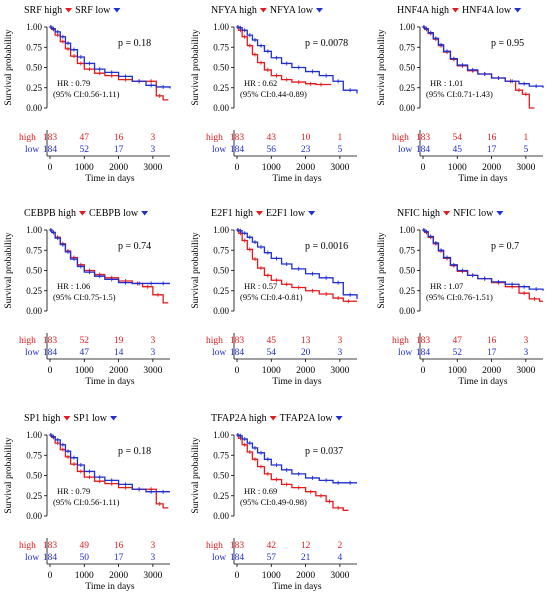 This screenshot has height=599, width=554. What do you see at coordinates (42, 418) in the screenshot?
I see `legend-high-label: SP1 high` at bounding box center [42, 418].